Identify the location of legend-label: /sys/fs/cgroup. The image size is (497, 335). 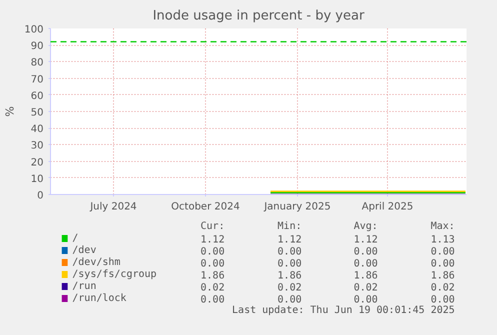
(114, 274).